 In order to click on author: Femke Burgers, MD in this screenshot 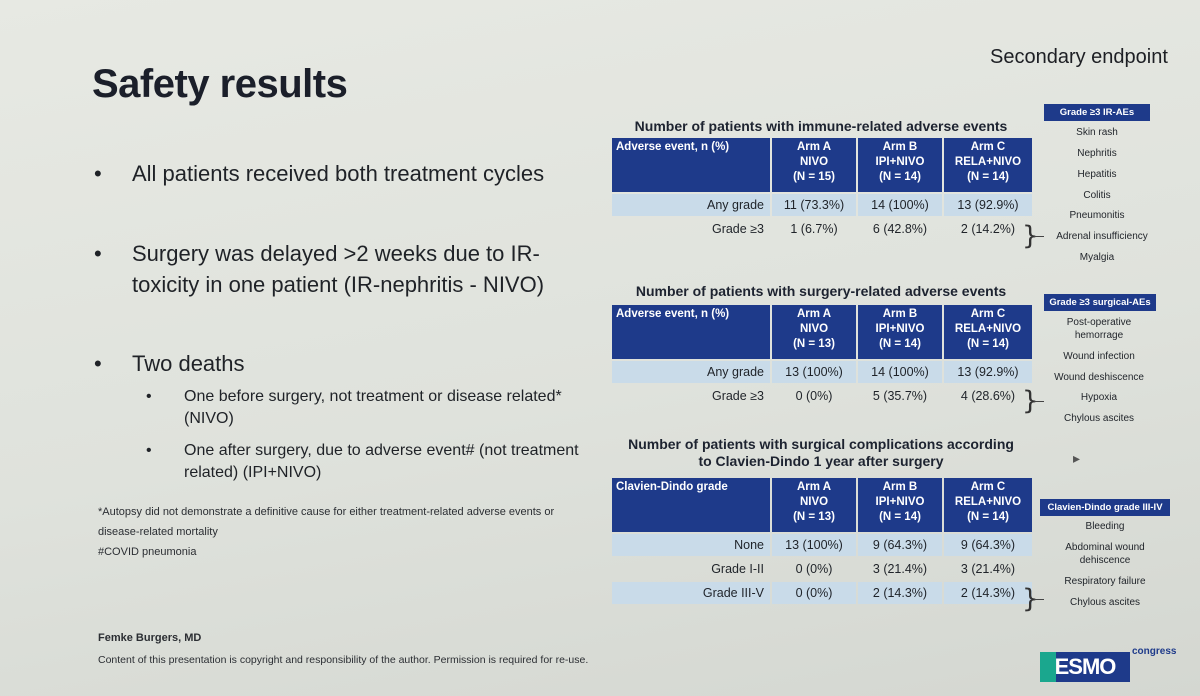, I will do `click(150, 638)`.